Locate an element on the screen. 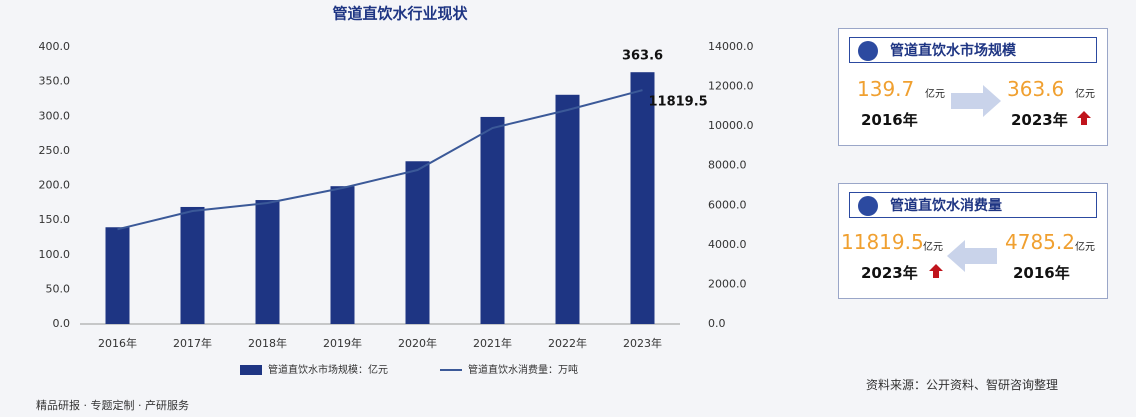  value: 11819.5 is located at coordinates (882, 242).